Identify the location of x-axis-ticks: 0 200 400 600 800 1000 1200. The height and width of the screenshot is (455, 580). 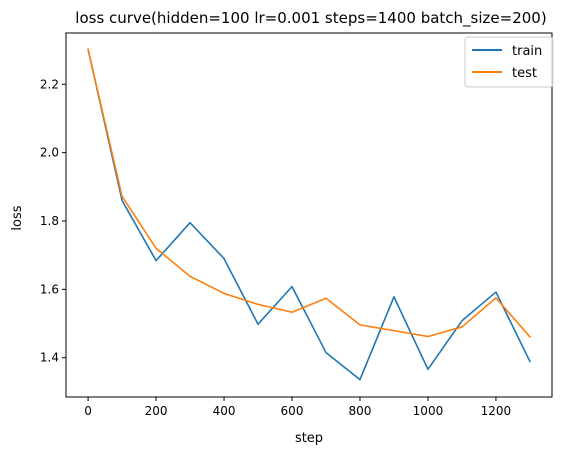
(297, 407).